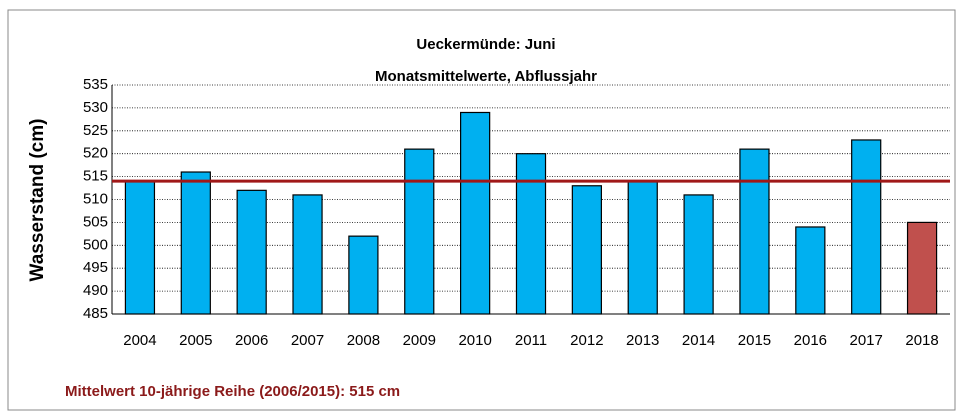 The width and height of the screenshot is (963, 419). Describe the element at coordinates (95, 176) in the screenshot. I see `y-tick-label: 515` at that location.